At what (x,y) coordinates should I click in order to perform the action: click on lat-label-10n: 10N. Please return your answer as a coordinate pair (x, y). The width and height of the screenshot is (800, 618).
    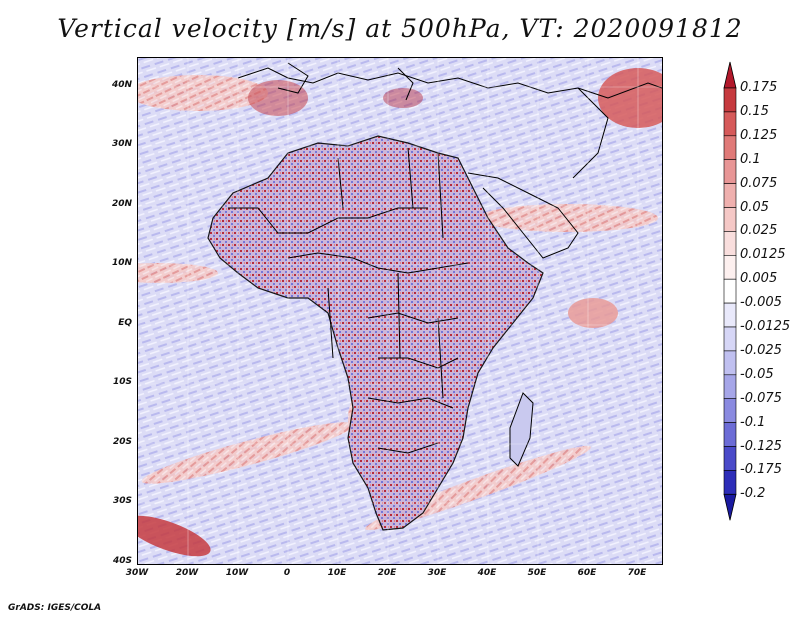
    Looking at the image, I should click on (121, 263).